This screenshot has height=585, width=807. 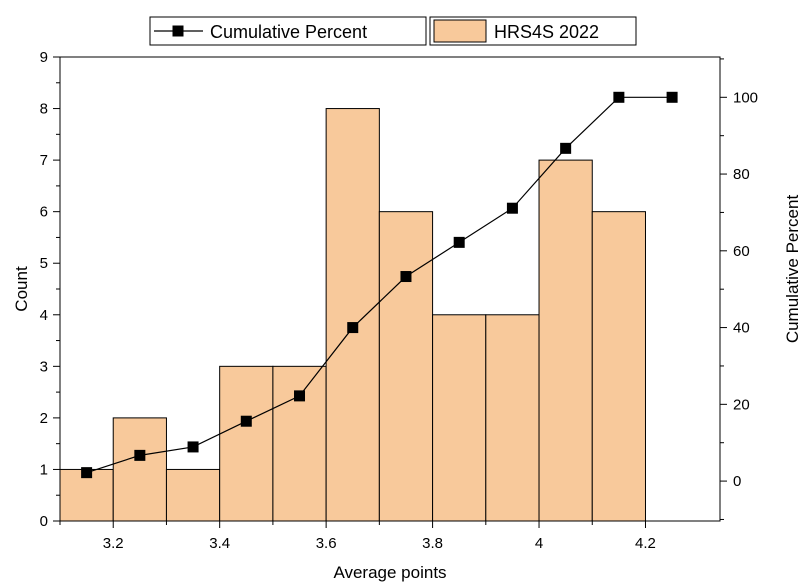 I want to click on legend: Cumulative Percent HRS4S 2022, so click(x=393, y=31).